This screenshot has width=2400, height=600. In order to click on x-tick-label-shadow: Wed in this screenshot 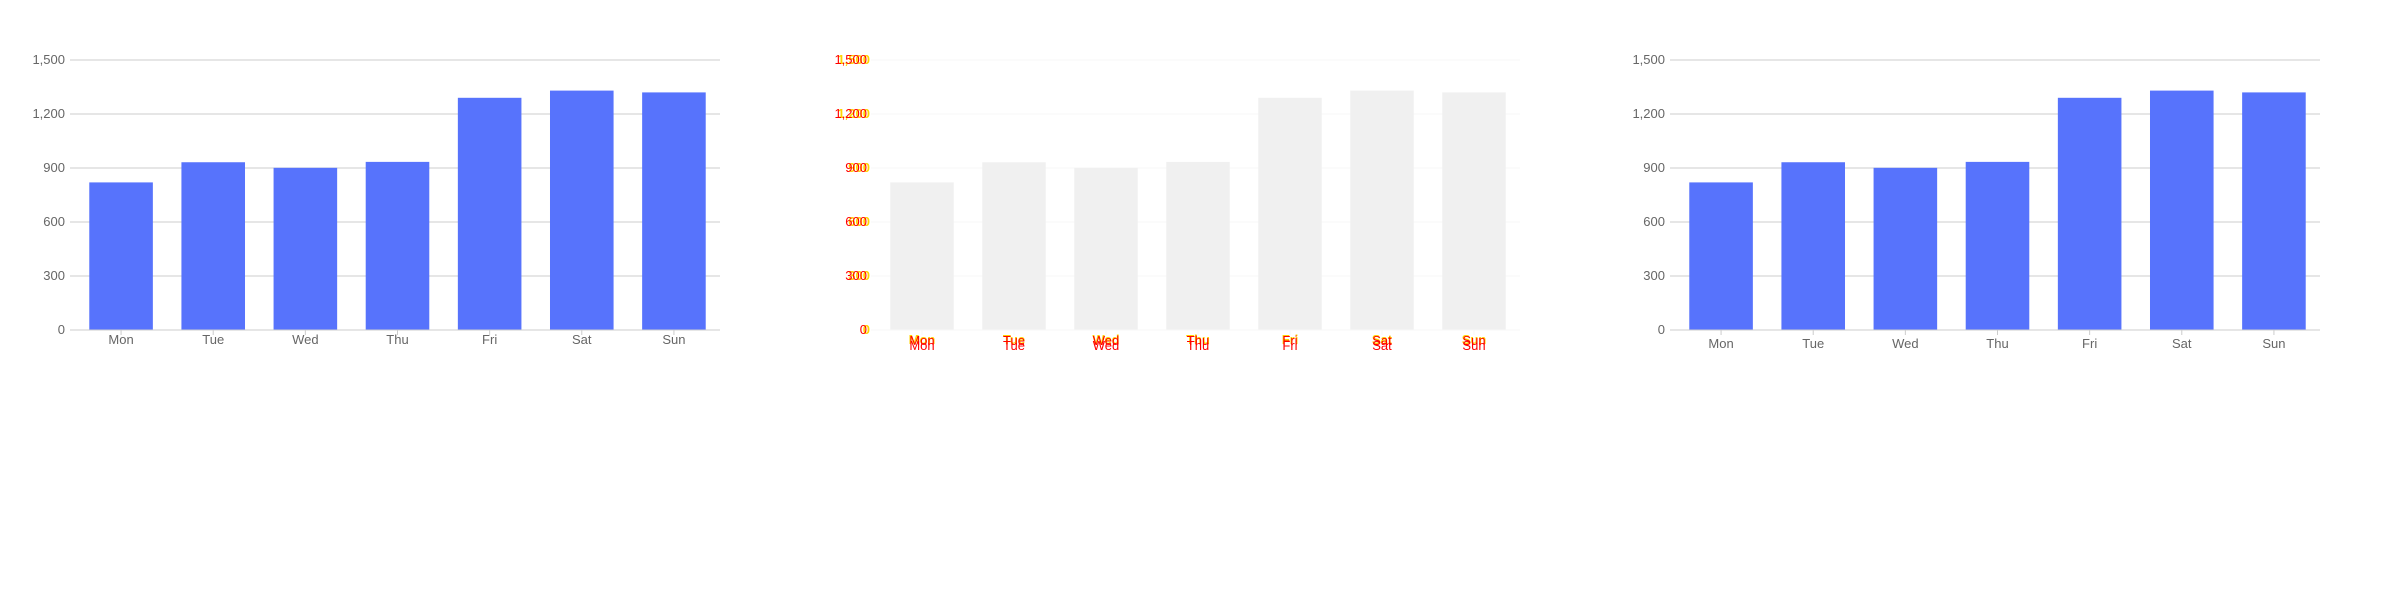, I will do `click(1105, 339)`.